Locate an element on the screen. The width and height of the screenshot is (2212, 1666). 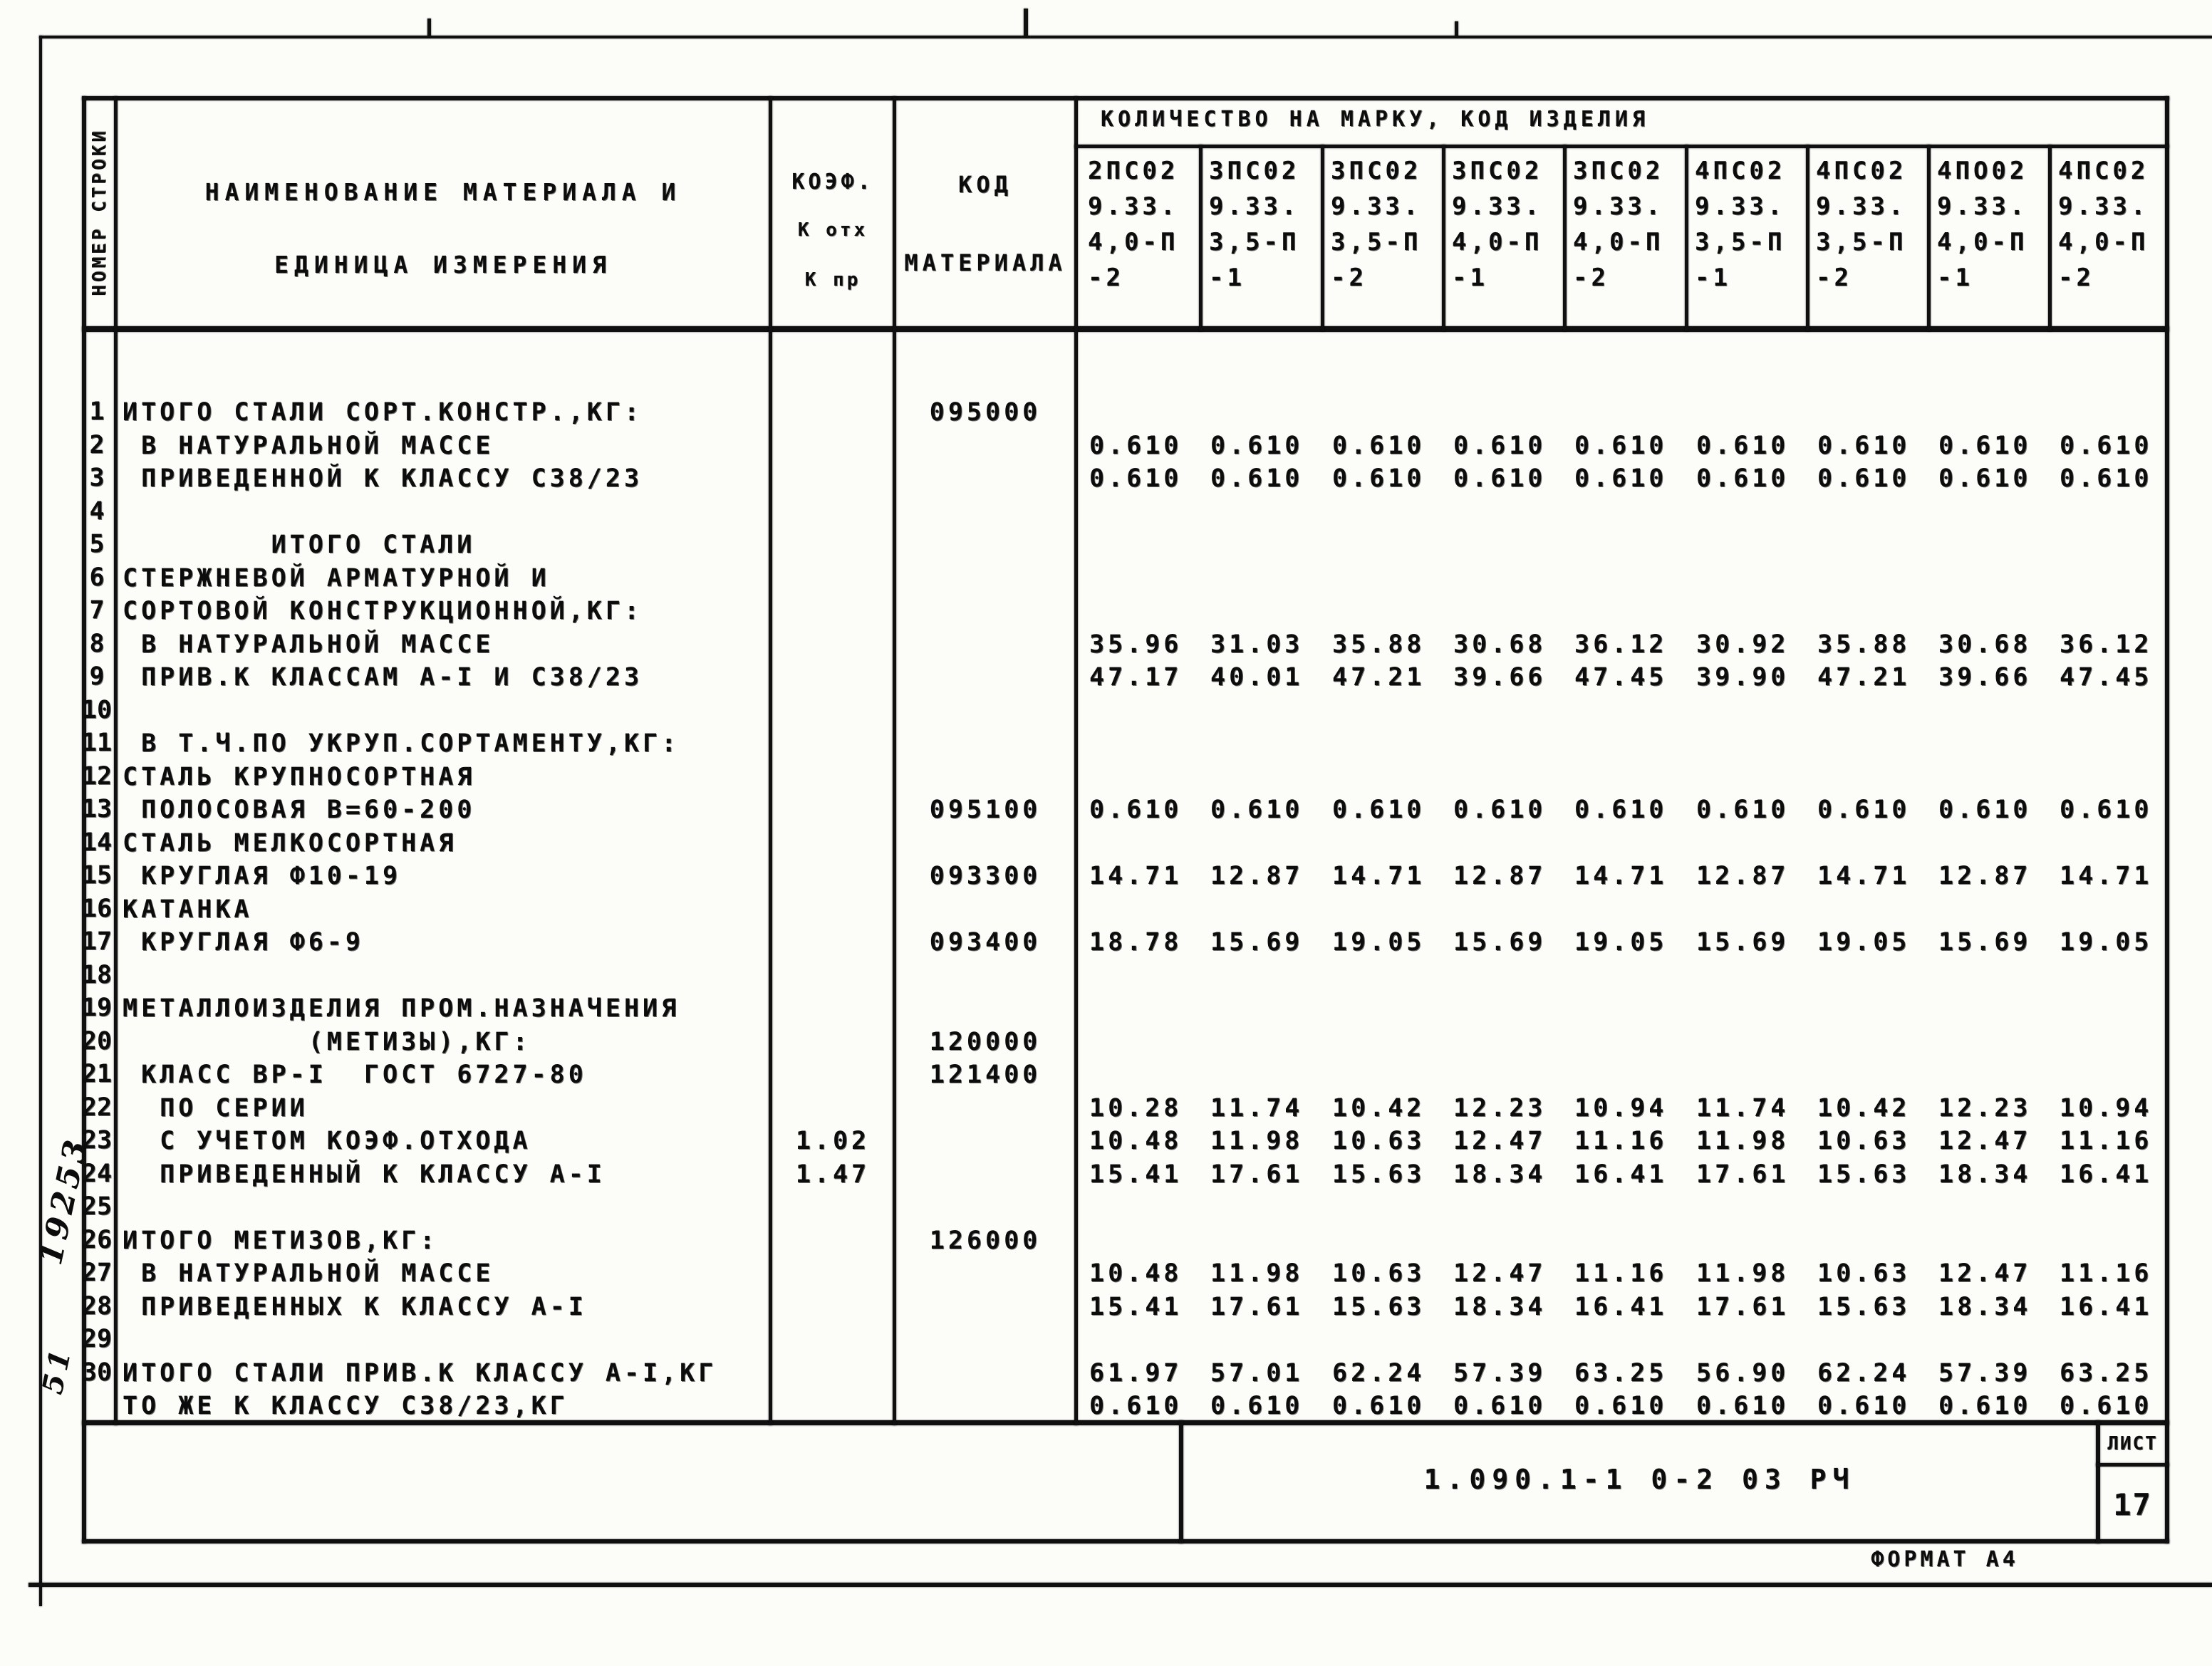
product-column-header-line: -1 is located at coordinates (1713, 278).